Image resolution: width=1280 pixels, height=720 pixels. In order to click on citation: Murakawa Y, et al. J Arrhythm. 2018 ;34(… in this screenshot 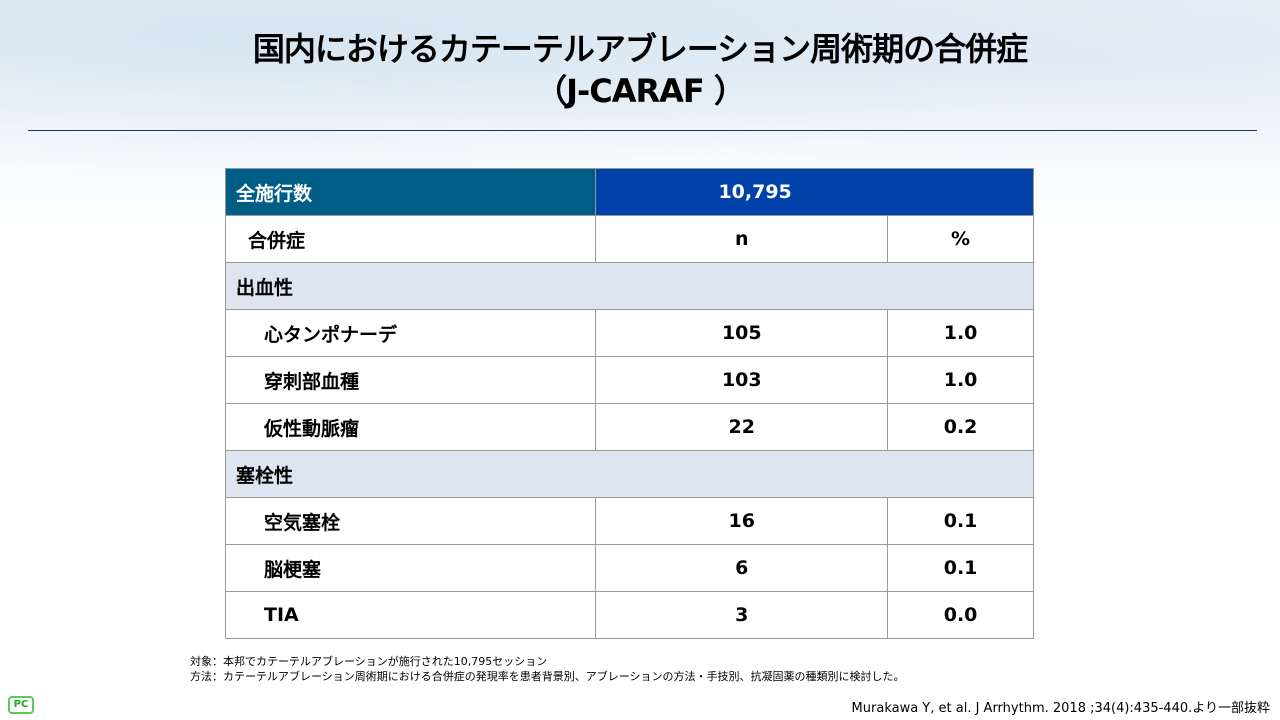, I will do `click(1060, 708)`.